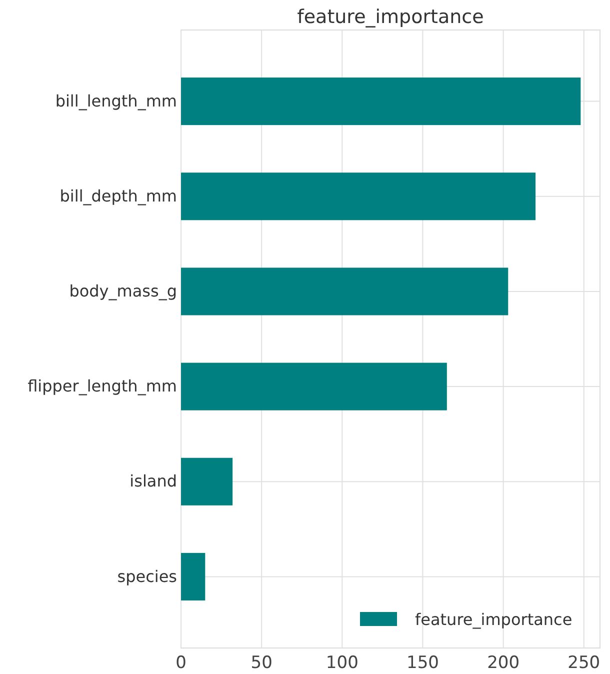 The image size is (610, 674). I want to click on x-tick-label: 150, so click(422, 663).